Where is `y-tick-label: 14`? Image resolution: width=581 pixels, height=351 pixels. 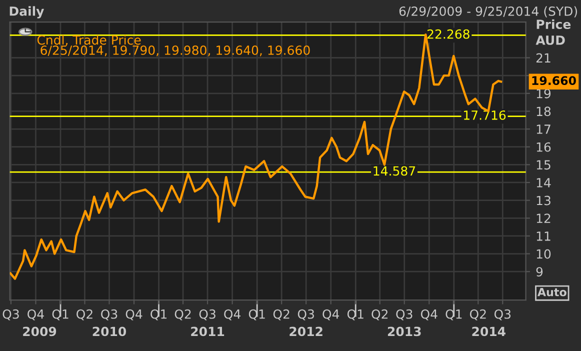
y-tick-label: 14 is located at coordinates (543, 183).